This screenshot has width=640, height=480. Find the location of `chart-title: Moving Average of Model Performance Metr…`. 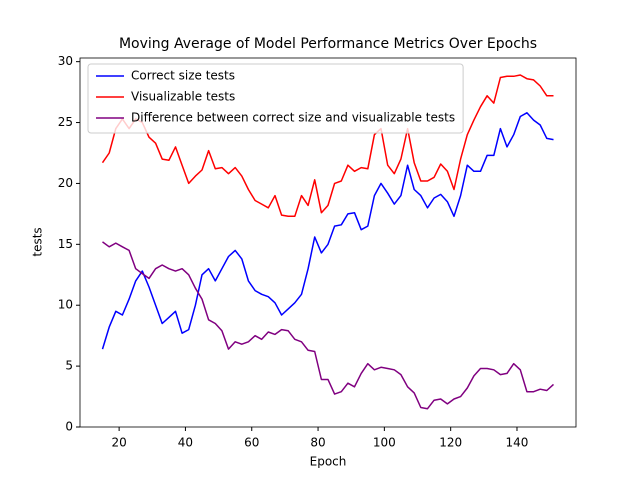

chart-title: Moving Average of Model Performance Metr… is located at coordinates (328, 44).